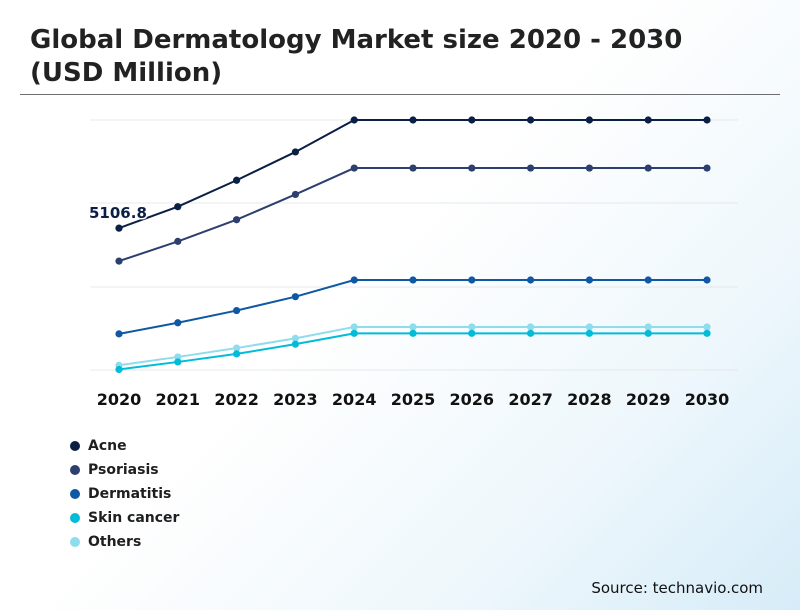  I want to click on legend-label: Others, so click(115, 542).